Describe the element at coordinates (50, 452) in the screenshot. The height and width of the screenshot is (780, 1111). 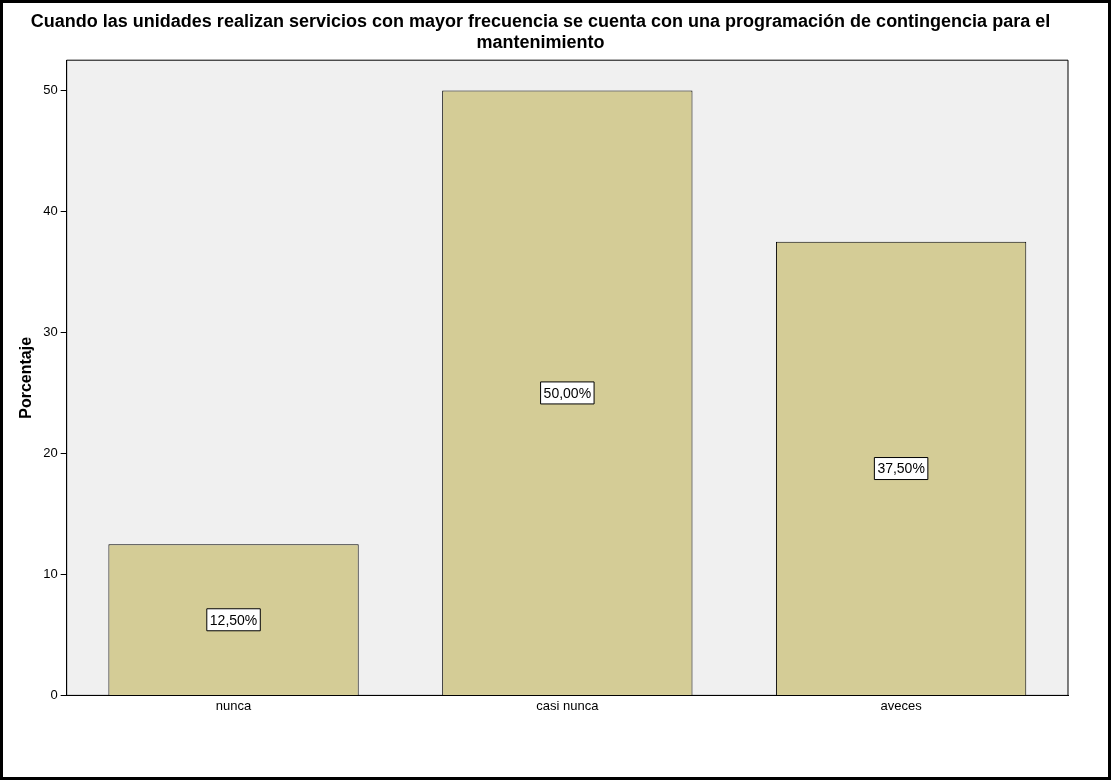
I see `y-tick-label: 20` at that location.